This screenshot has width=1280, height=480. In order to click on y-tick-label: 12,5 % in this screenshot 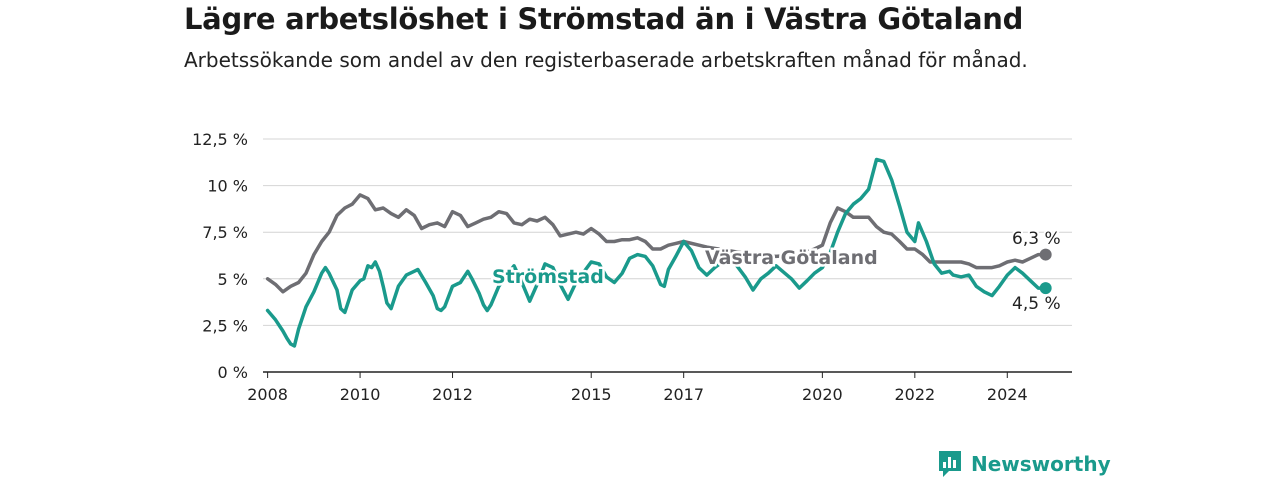, I will do `click(220, 139)`.